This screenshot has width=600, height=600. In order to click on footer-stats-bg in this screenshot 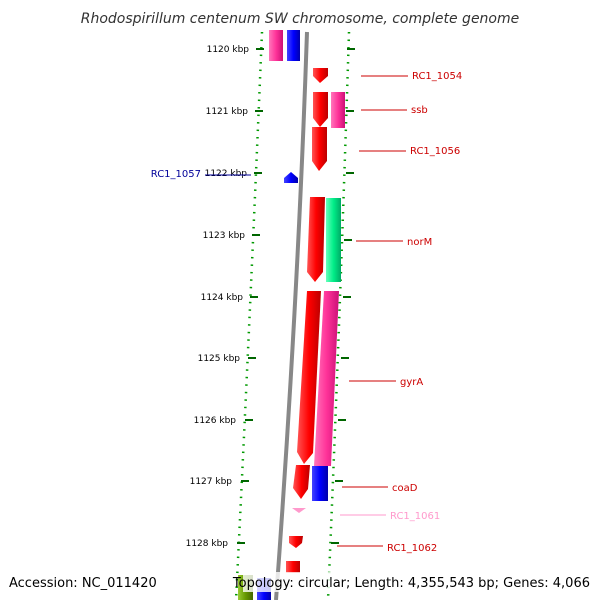, I will do `click(418, 582)`.